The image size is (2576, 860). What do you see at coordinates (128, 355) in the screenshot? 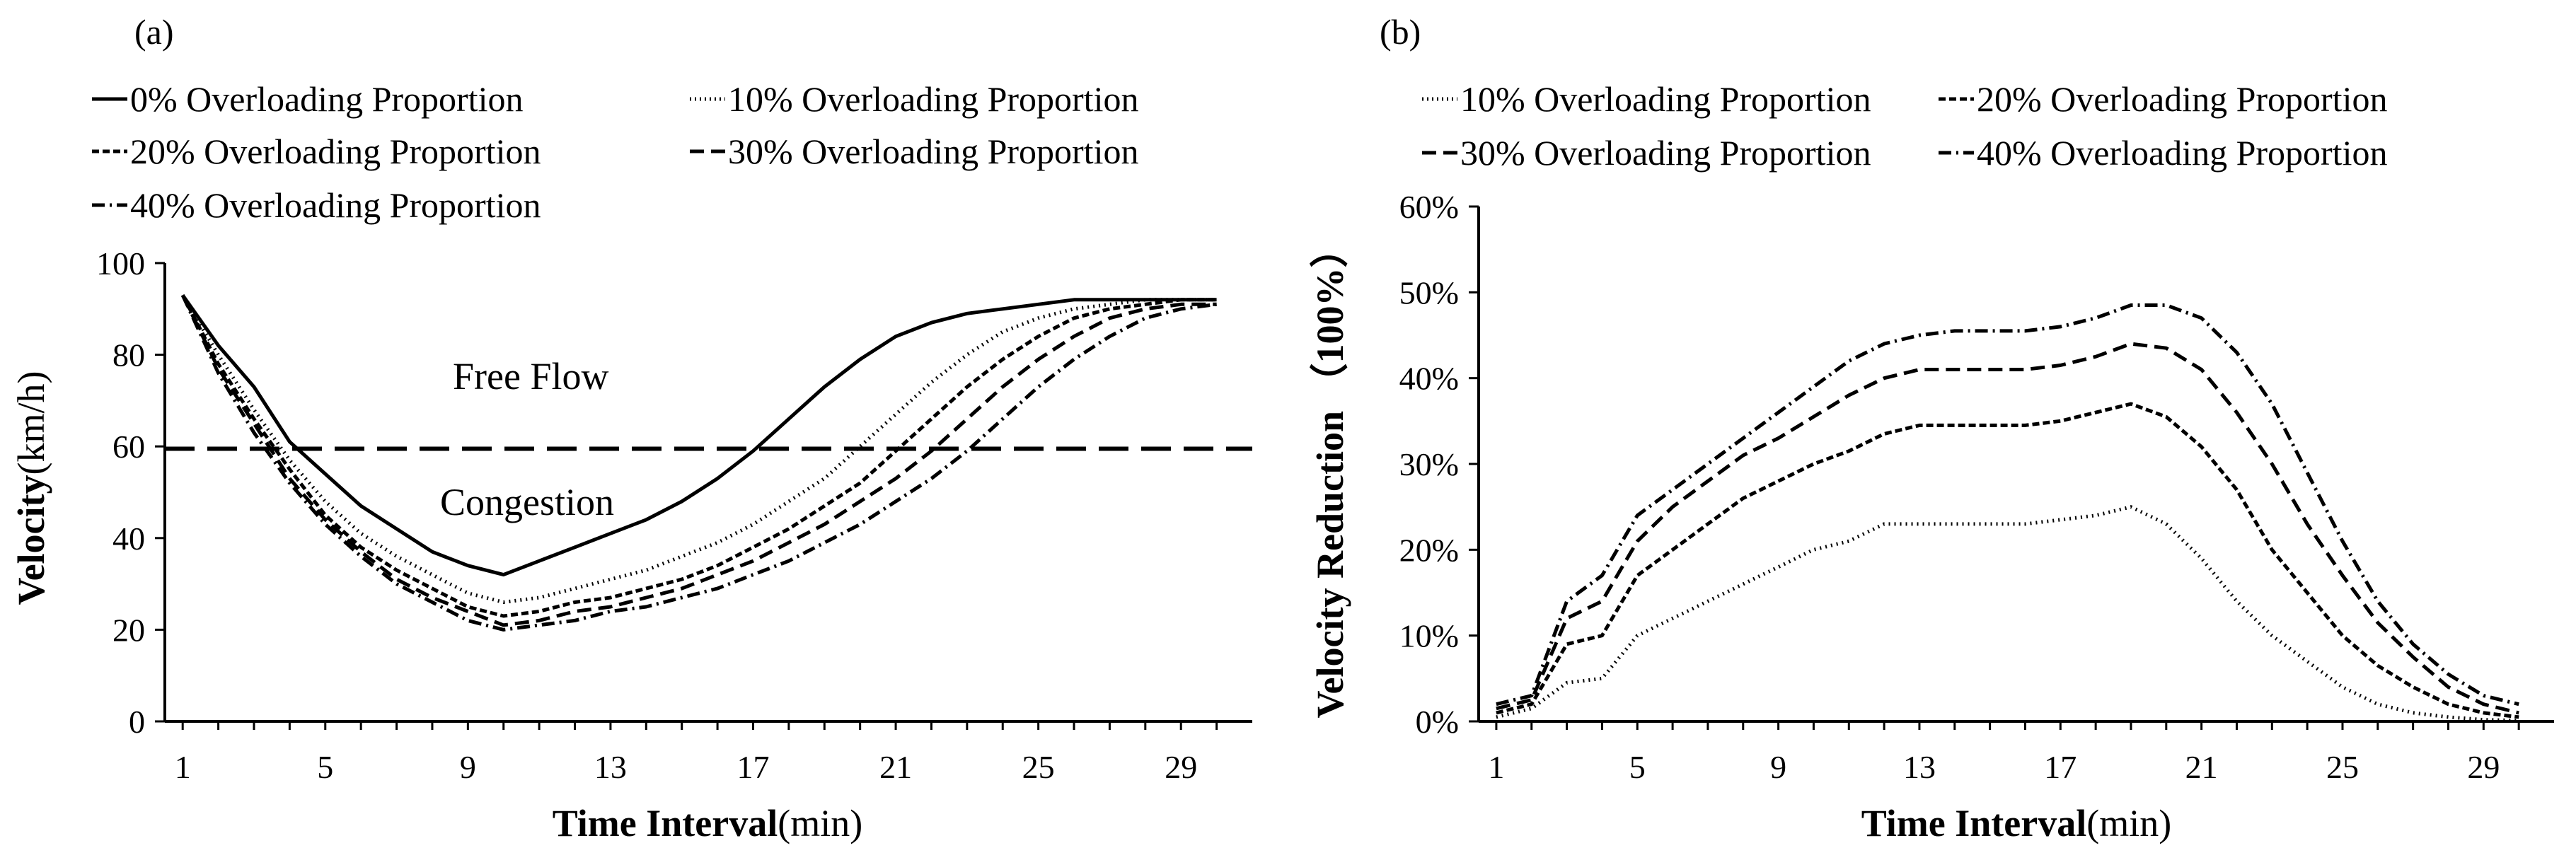
I see `panel-a-y-tick-label: 80` at bounding box center [128, 355].